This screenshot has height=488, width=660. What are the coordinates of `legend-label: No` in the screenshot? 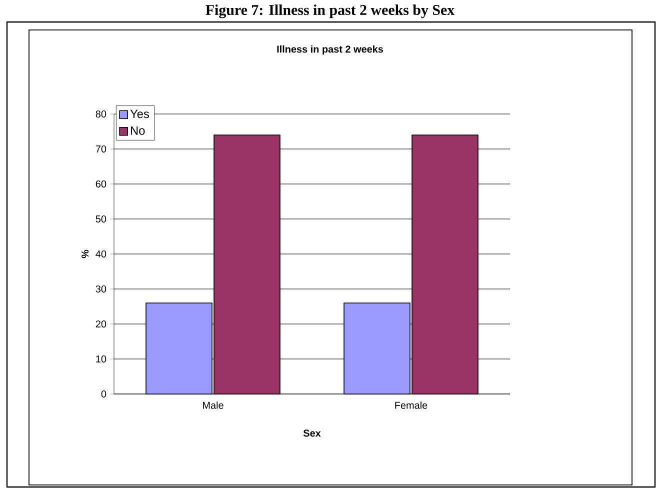 It's located at (137, 130).